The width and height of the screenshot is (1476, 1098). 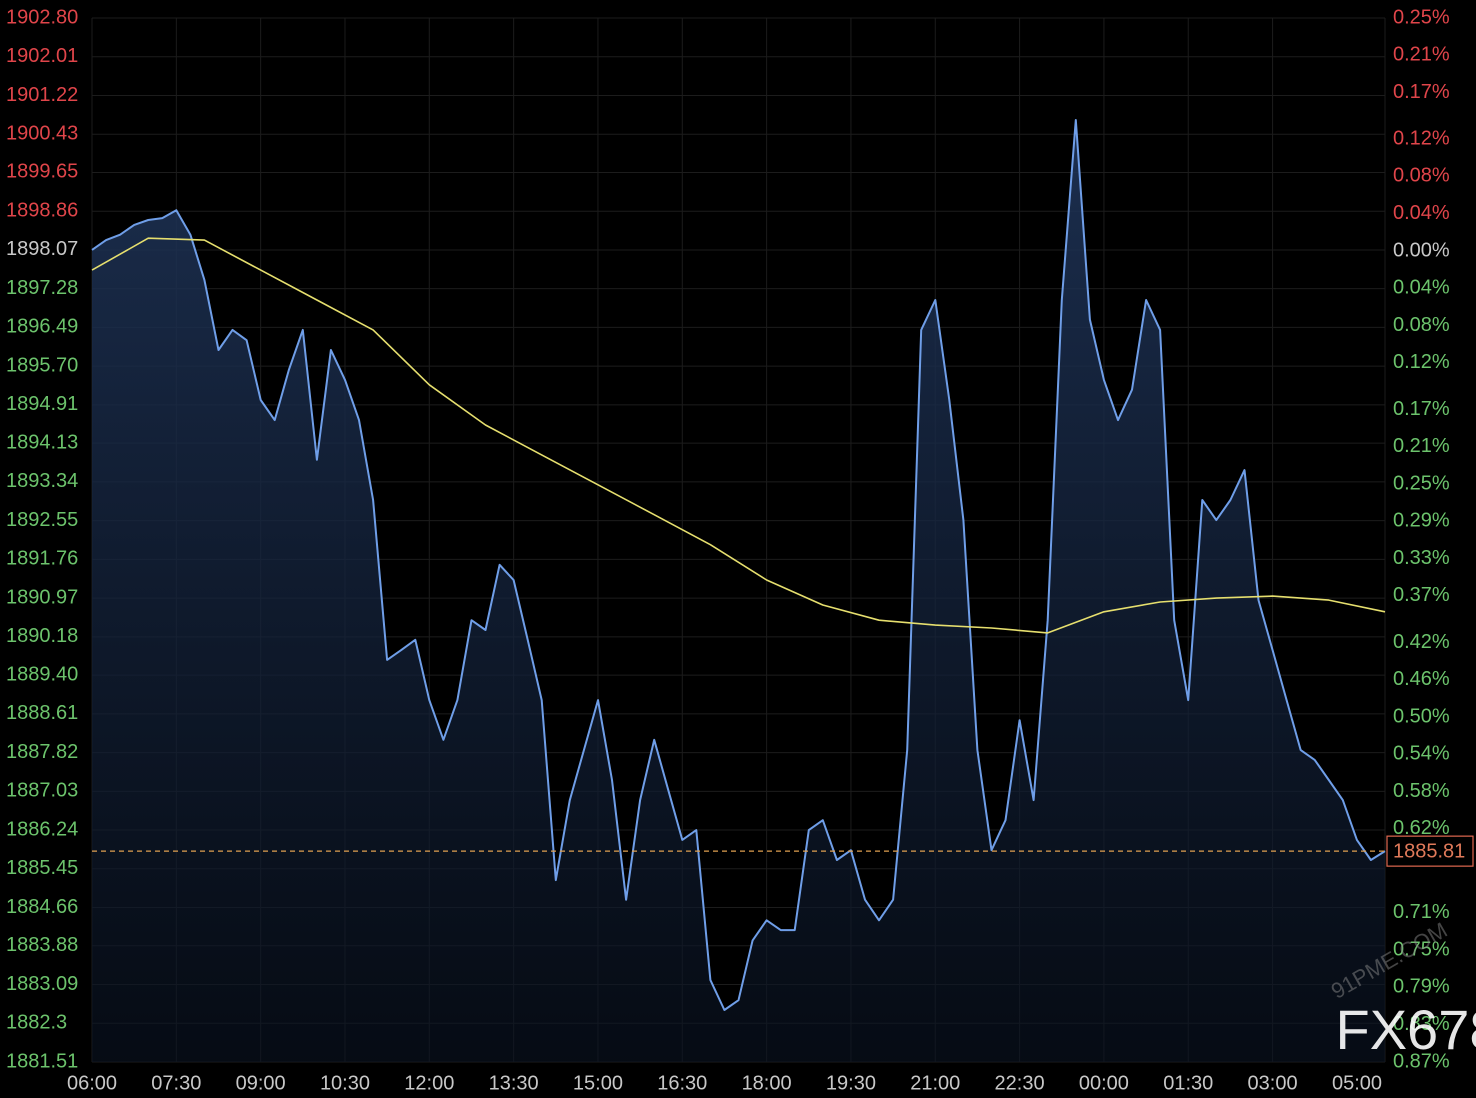 What do you see at coordinates (42, 752) in the screenshot?
I see `y-tick-label: 1887.82` at bounding box center [42, 752].